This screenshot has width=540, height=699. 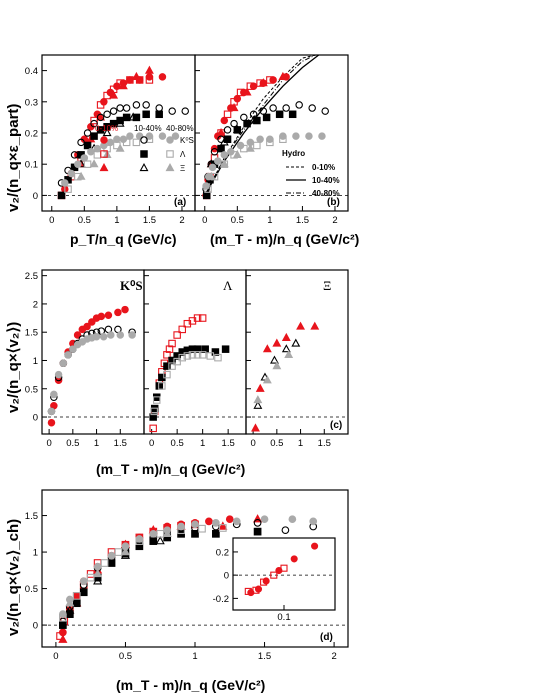 What do you see at coordinates (221, 599) in the screenshot?
I see `y-tick-label: -0.2` at bounding box center [221, 599].